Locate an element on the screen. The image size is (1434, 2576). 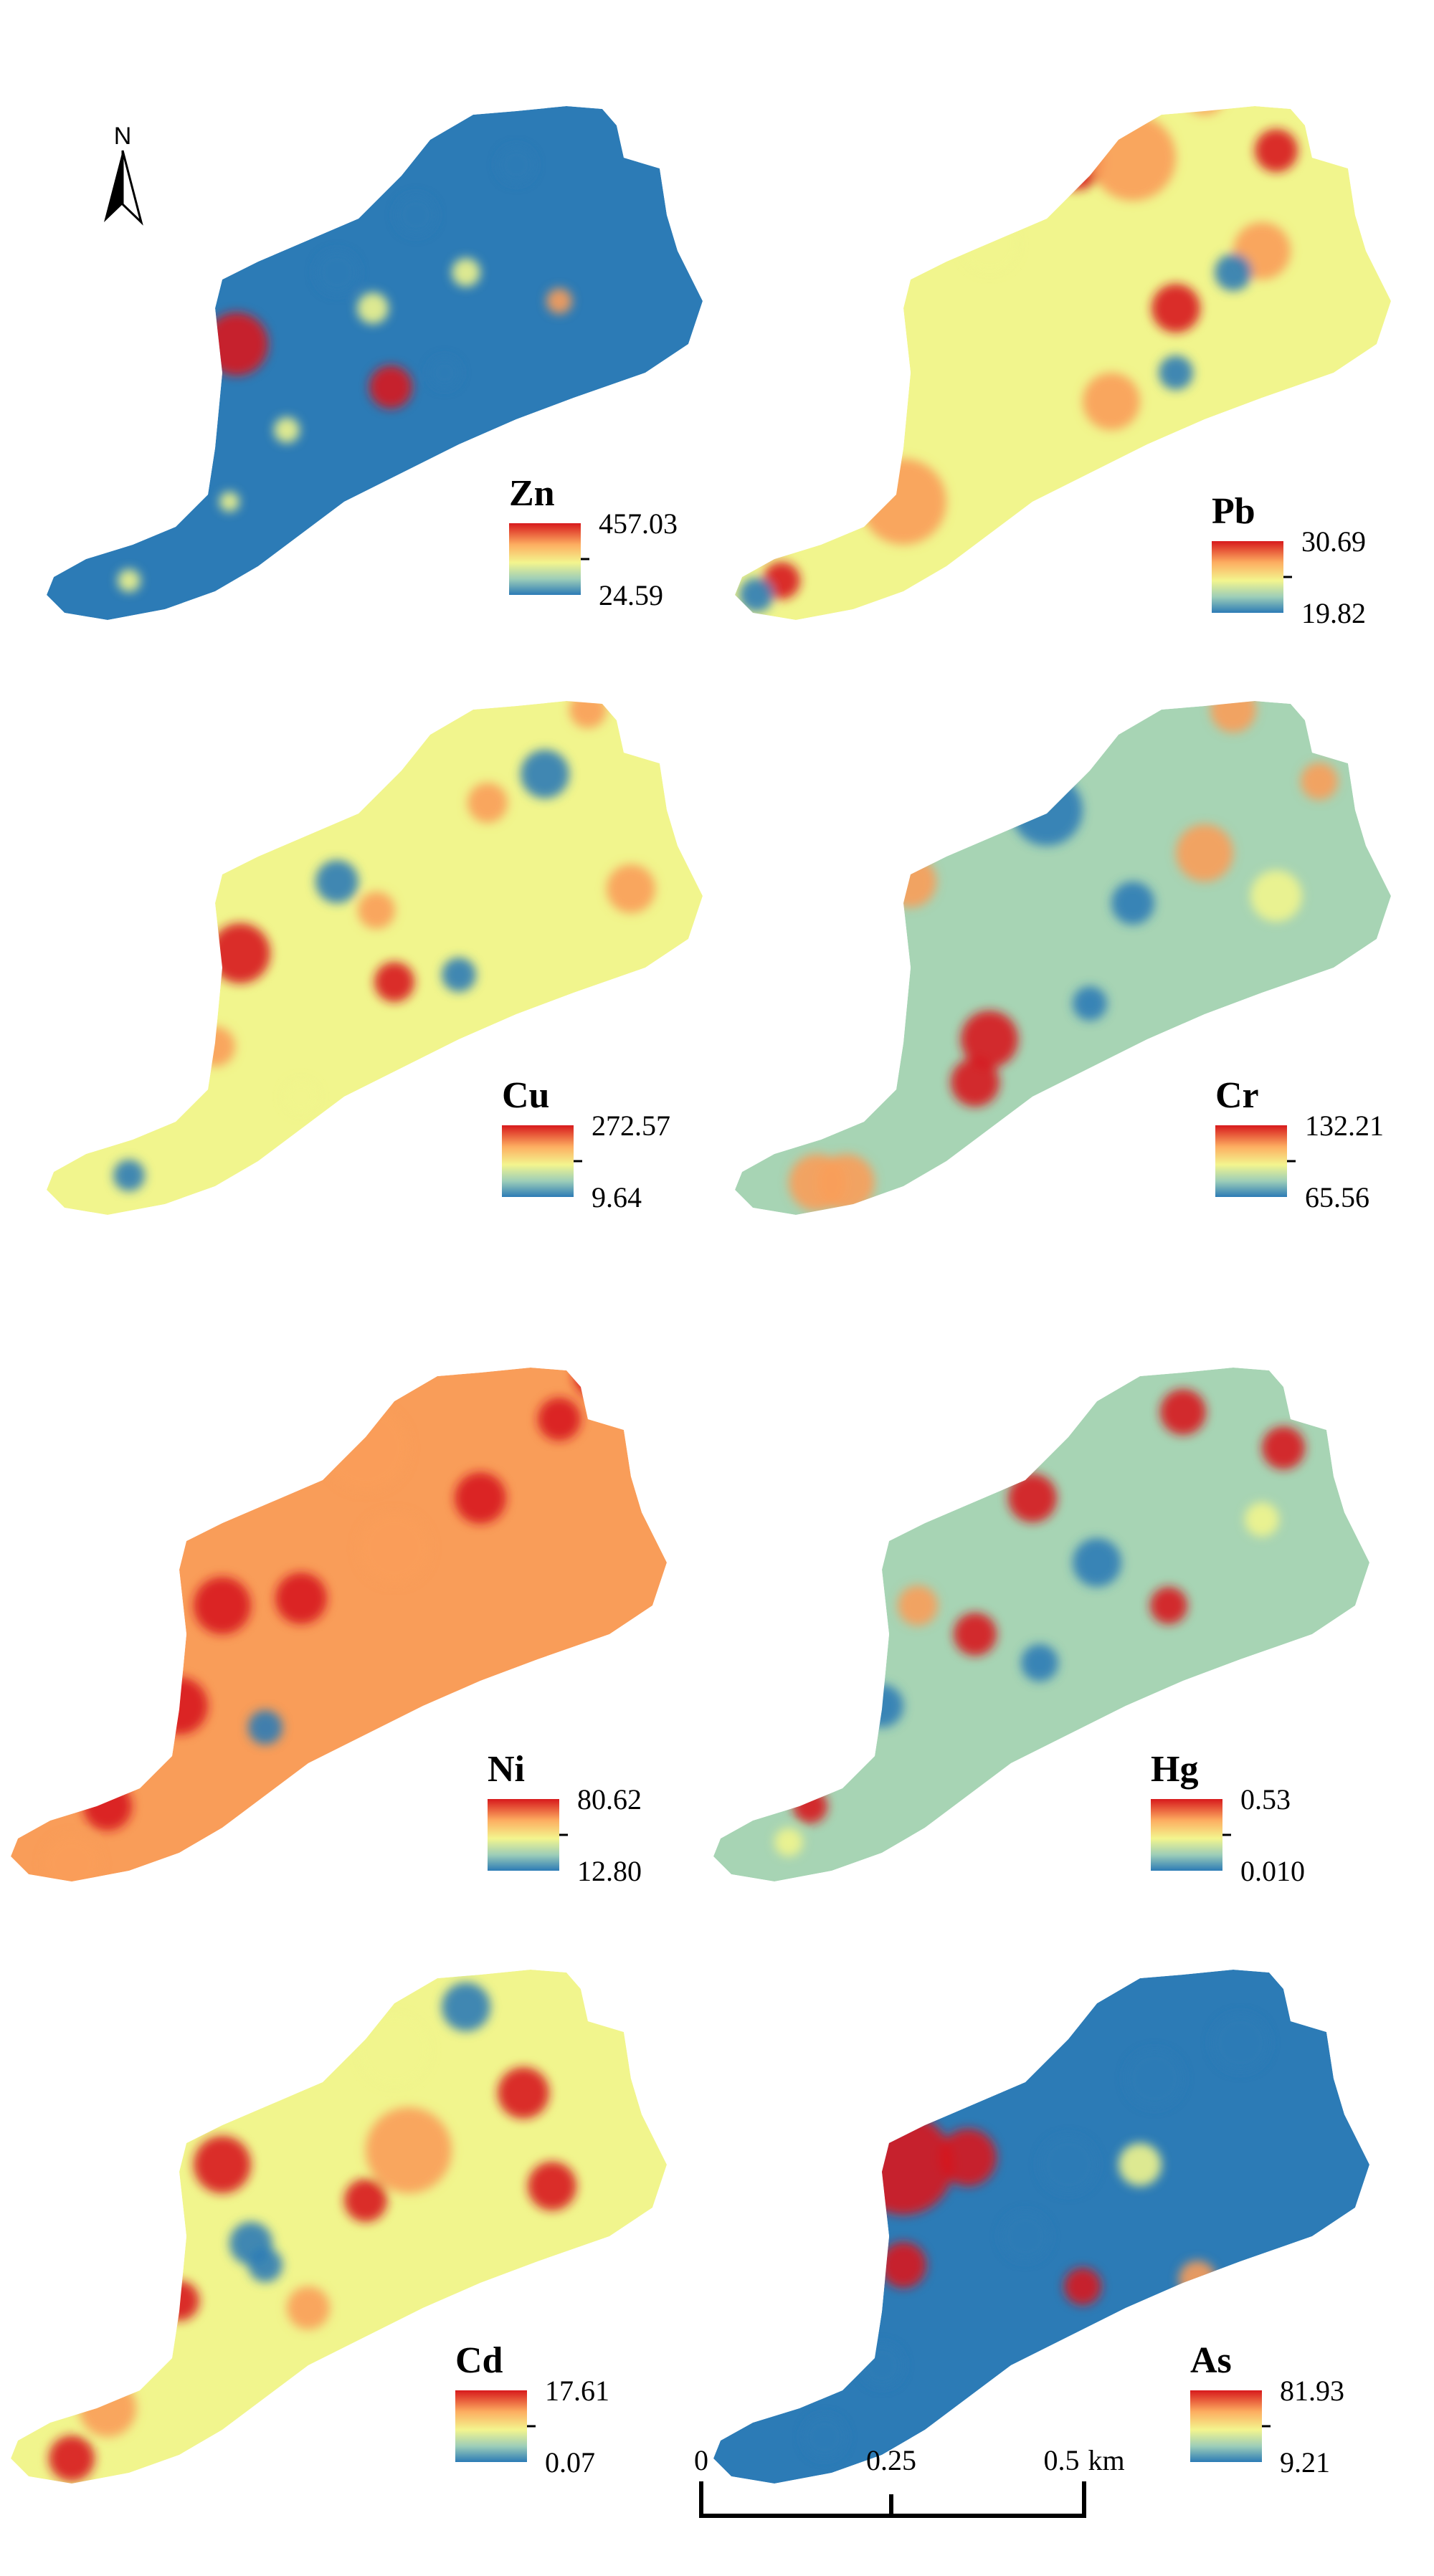
map-panel-as: As 81.93 9.21 is located at coordinates (1041, 2227).